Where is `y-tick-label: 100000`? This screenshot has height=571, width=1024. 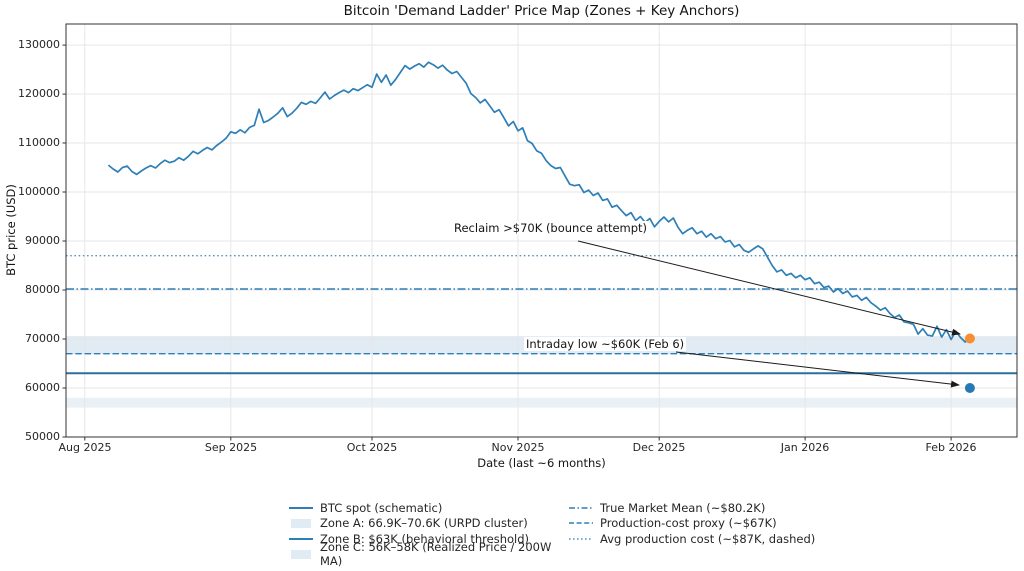 y-tick-label: 100000 is located at coordinates (39, 191).